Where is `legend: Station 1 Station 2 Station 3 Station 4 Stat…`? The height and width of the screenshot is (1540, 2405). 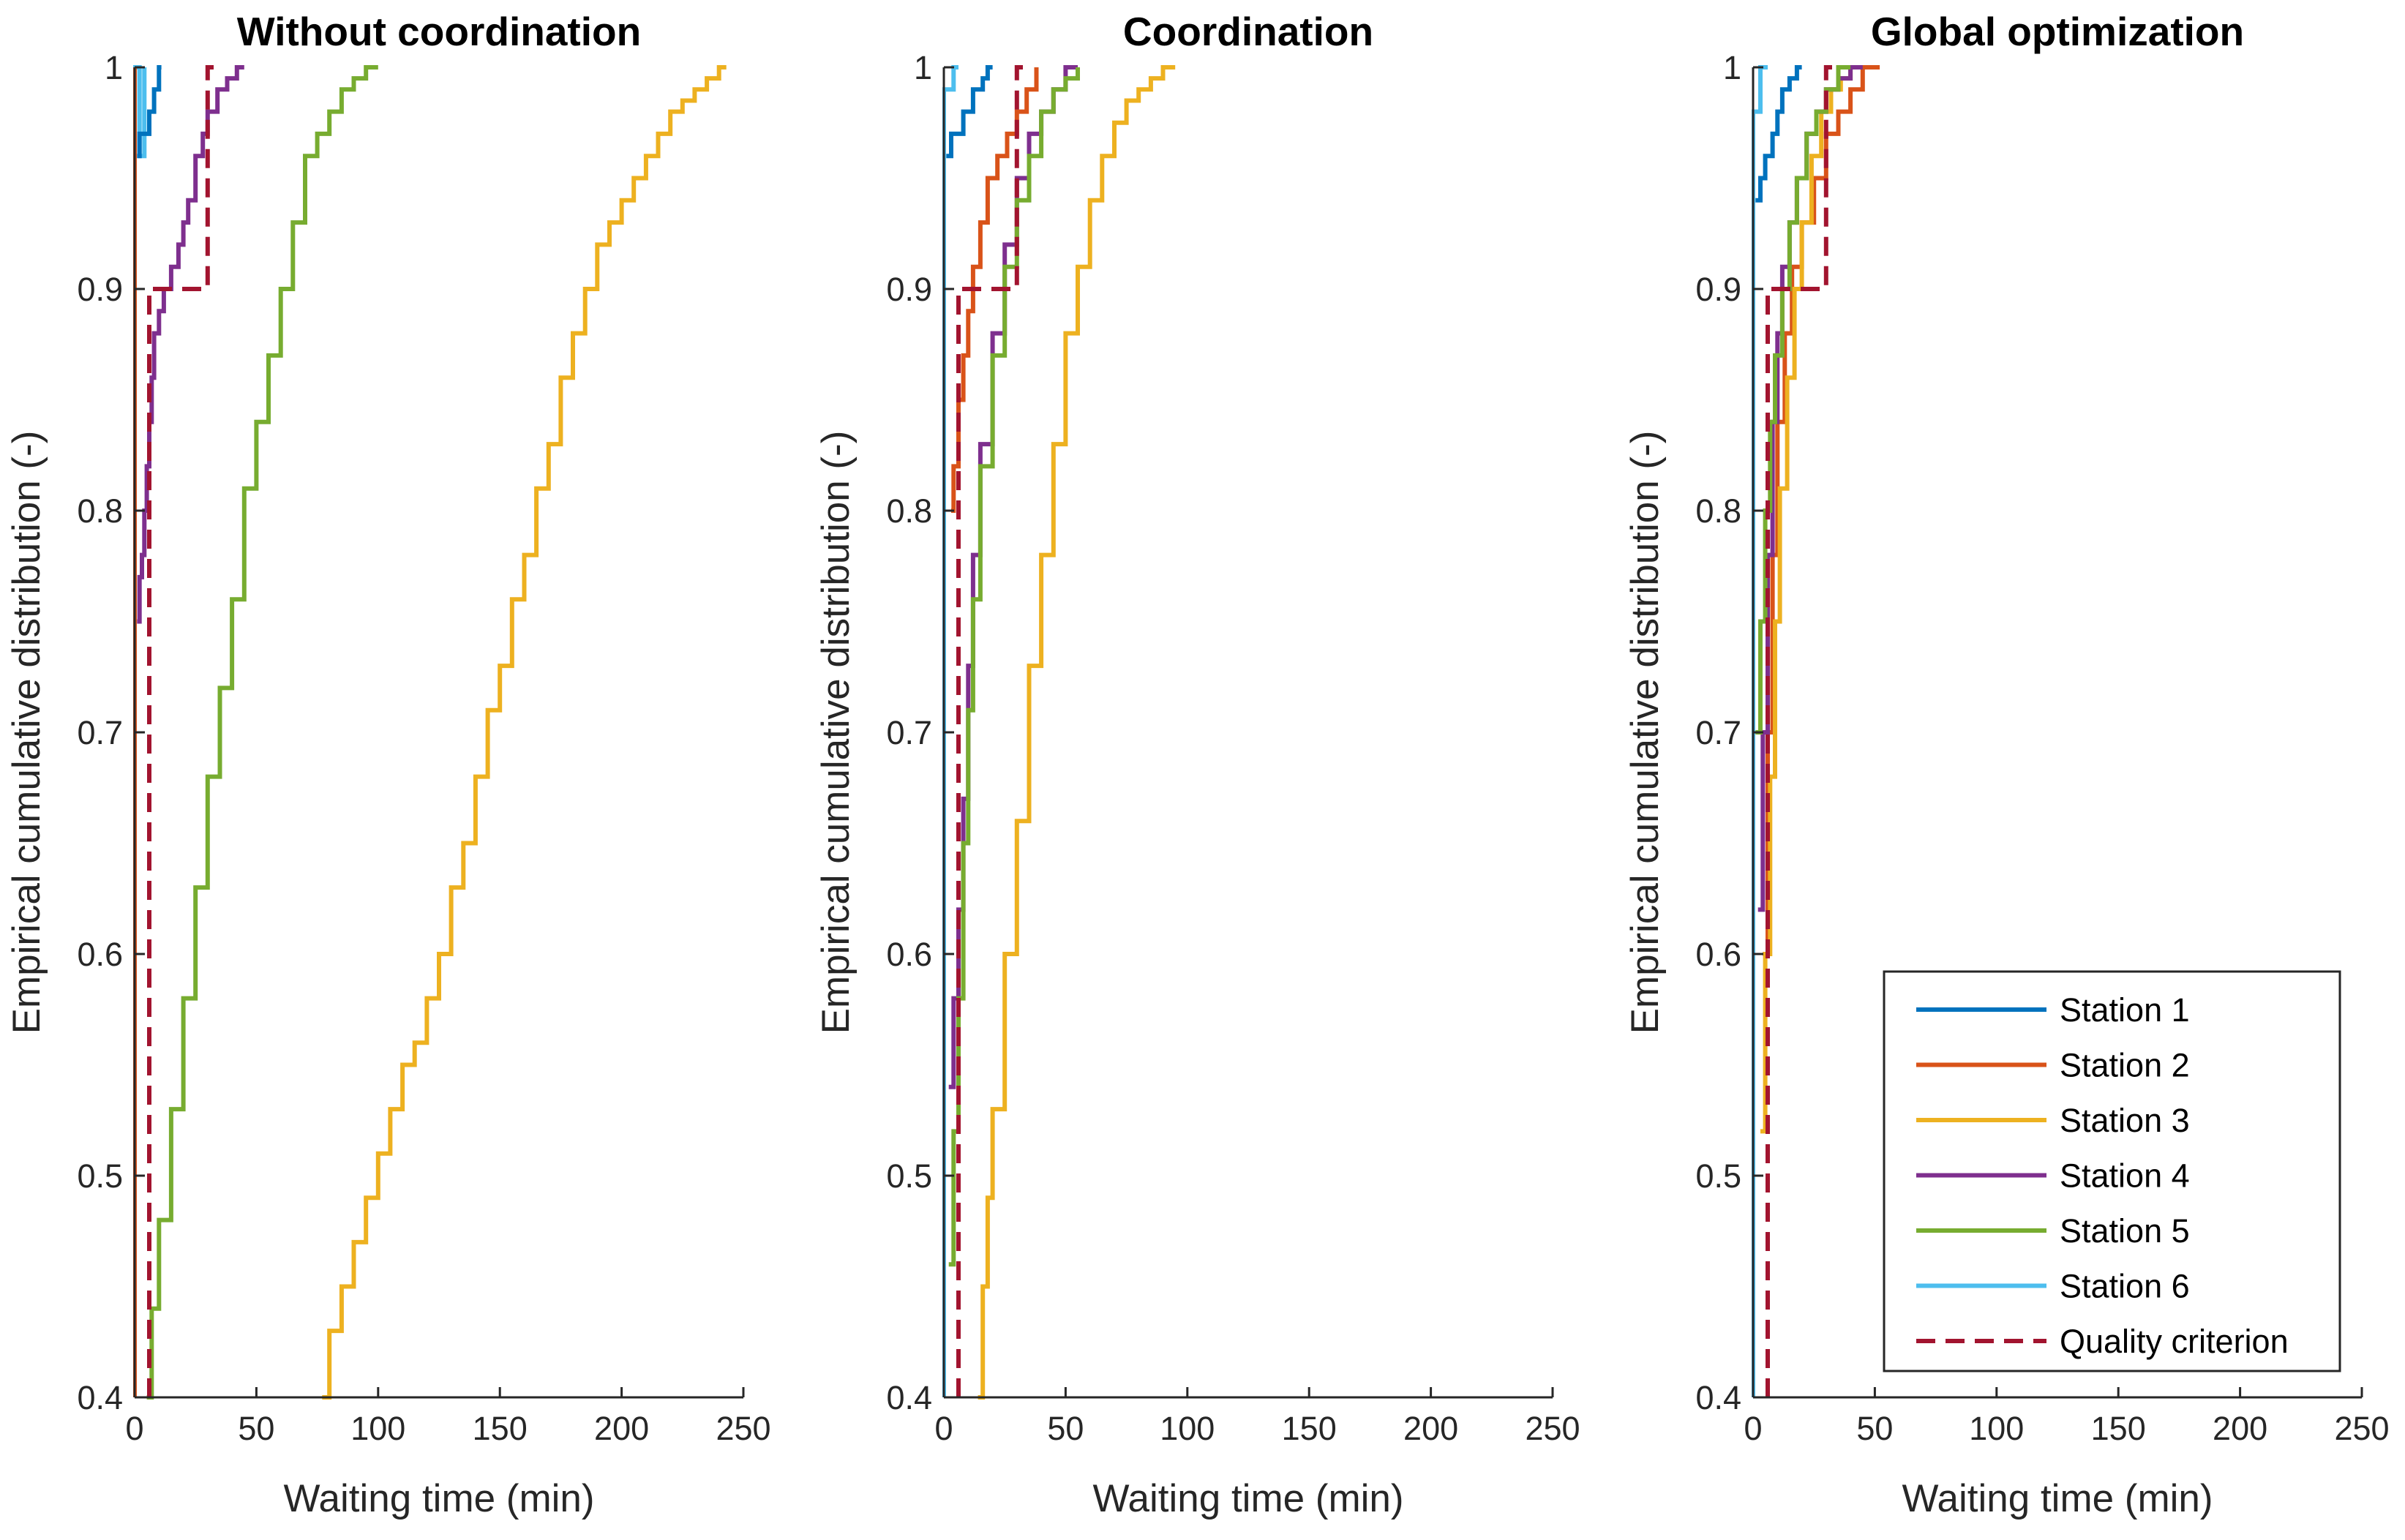
legend: Station 1 Station 2 Station 3 Station 4 Stat… is located at coordinates (2112, 1171).